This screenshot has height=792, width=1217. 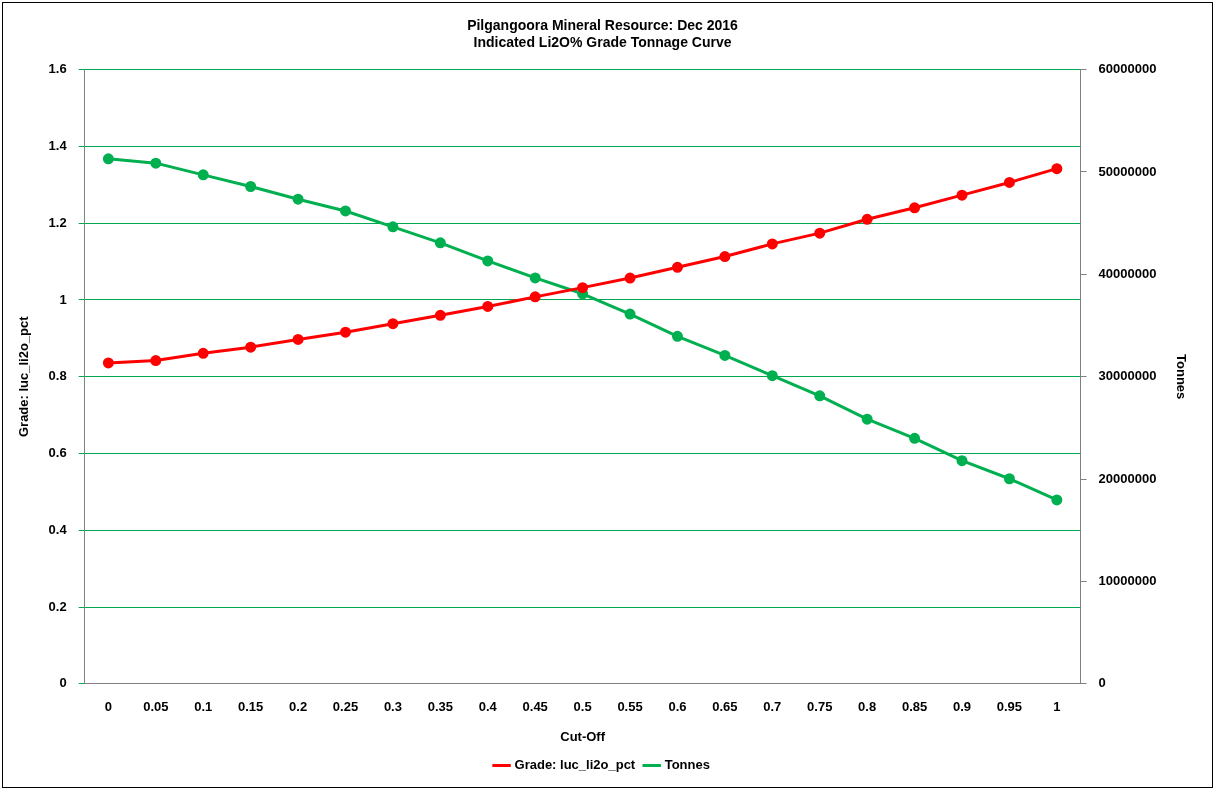 What do you see at coordinates (392, 707) in the screenshot?
I see `x-tick-label: 0.3` at bounding box center [392, 707].